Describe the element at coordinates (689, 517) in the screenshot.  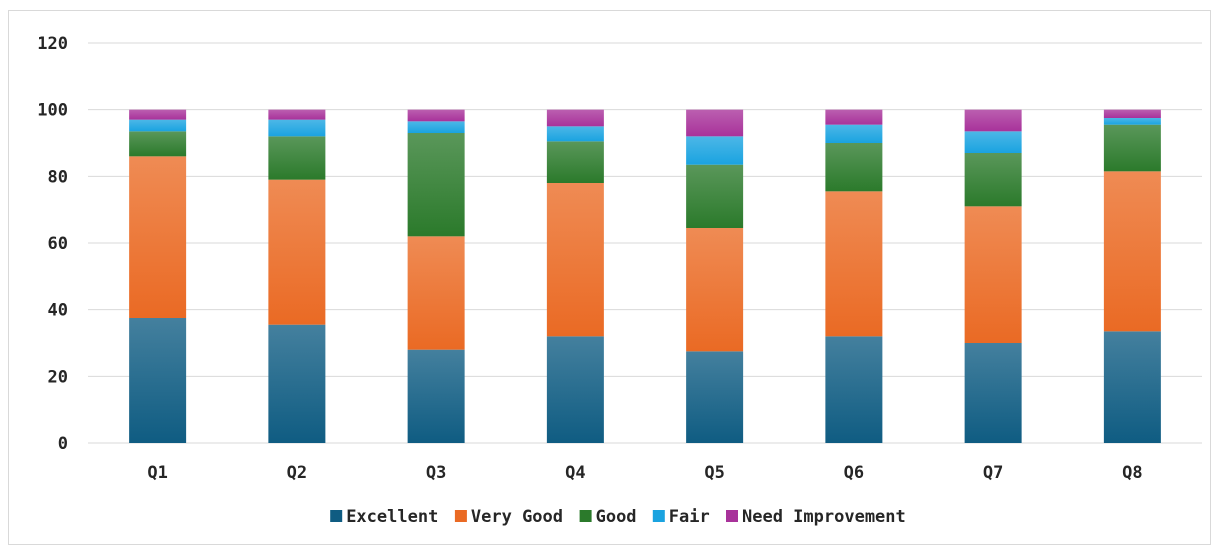
I see `legend-label: Fair` at that location.